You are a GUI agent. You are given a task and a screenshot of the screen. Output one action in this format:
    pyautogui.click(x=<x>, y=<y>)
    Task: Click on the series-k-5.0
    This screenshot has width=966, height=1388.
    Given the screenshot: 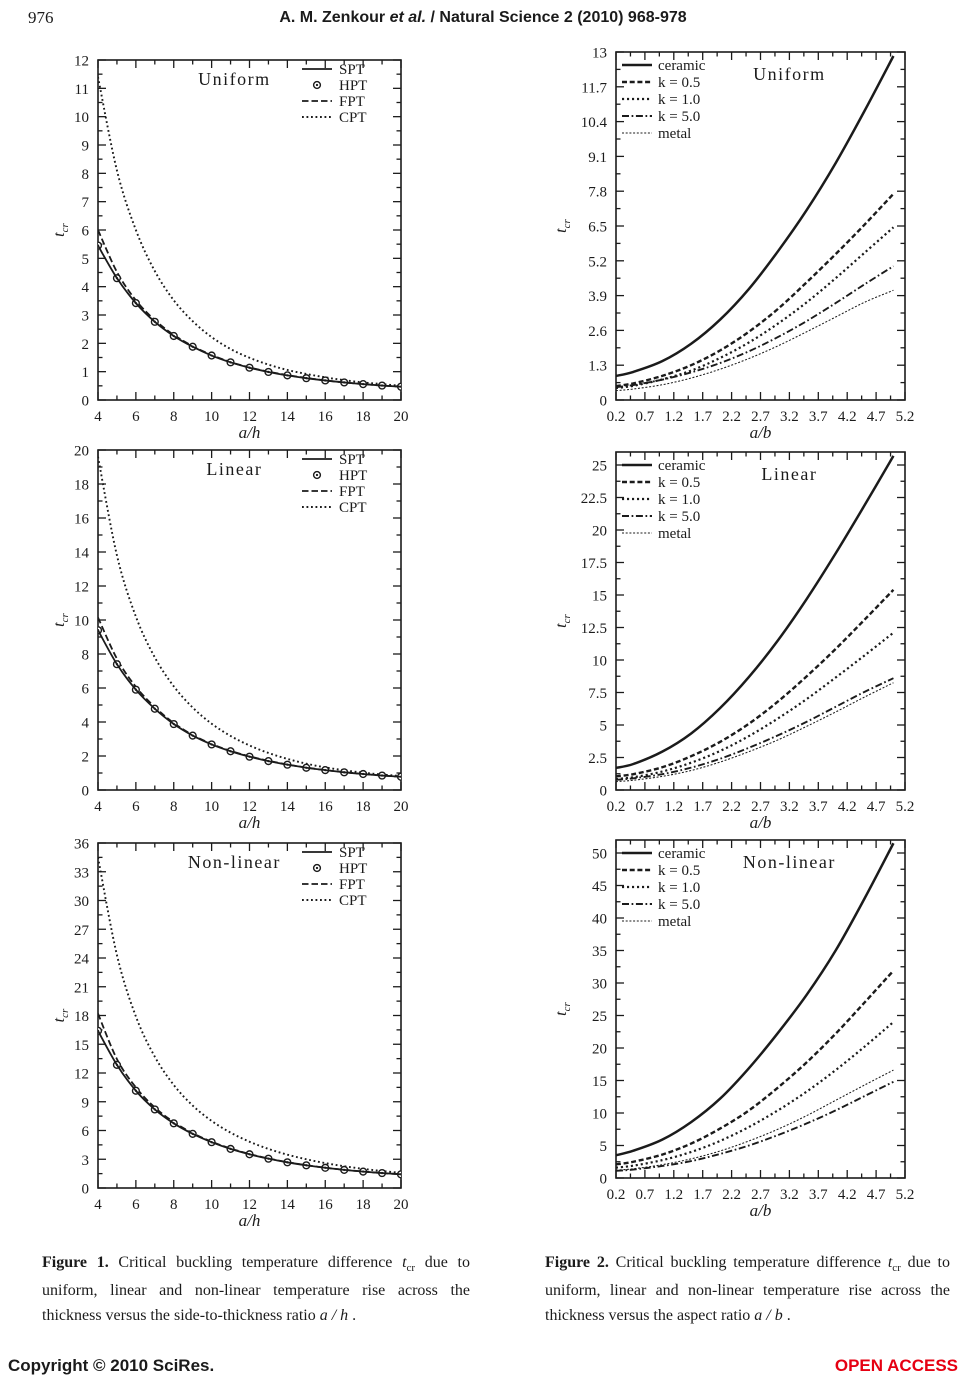 What is the action you would take?
    pyautogui.click(x=755, y=327)
    